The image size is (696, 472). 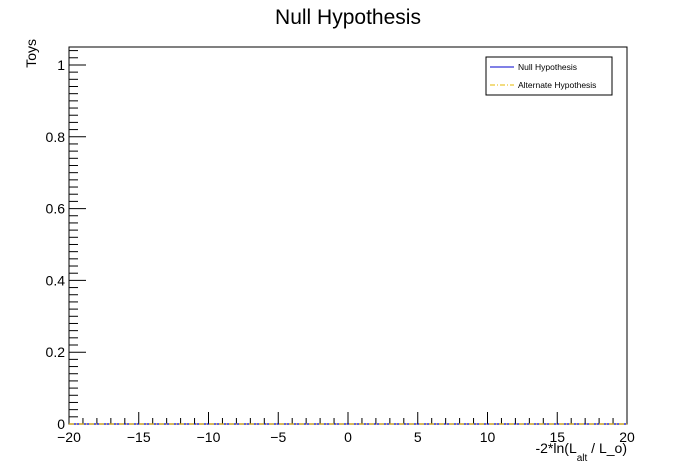 I want to click on chart-title: Null Hypothesis, so click(x=348, y=17).